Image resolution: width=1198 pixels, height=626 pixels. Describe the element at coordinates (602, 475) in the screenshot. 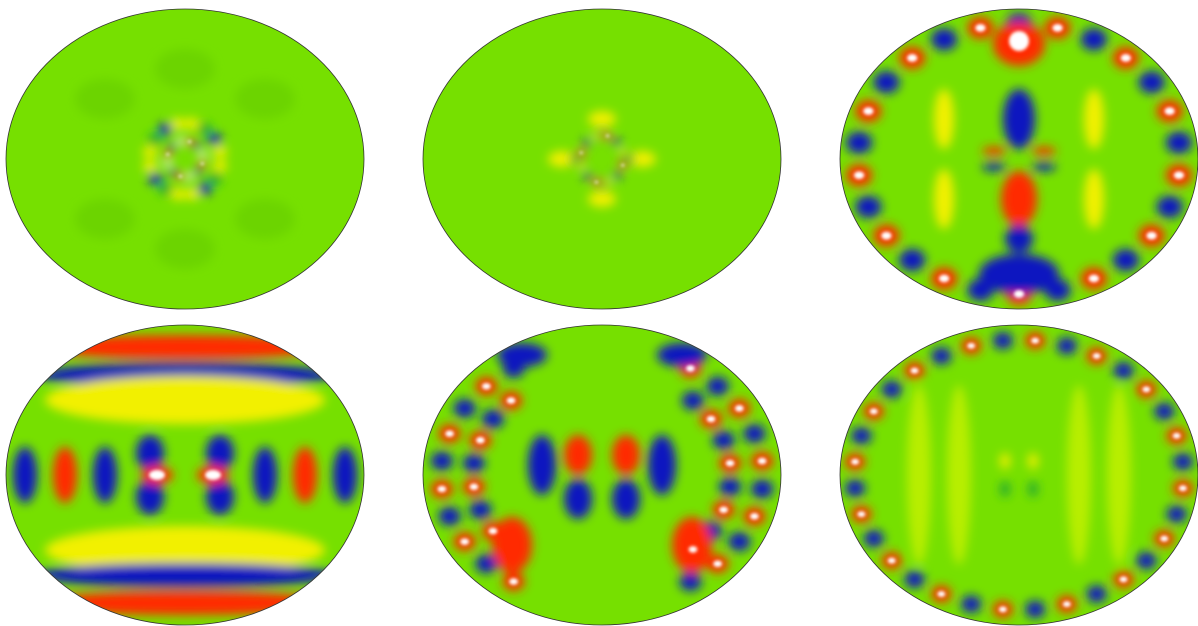

I see `background` at that location.